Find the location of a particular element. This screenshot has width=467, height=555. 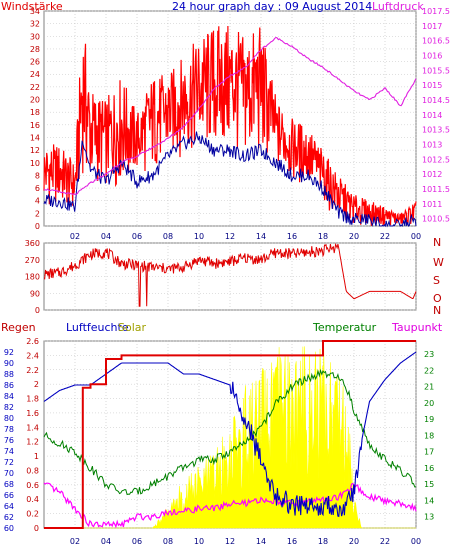

humidity-tick-label: 78 is located at coordinates (9, 429).